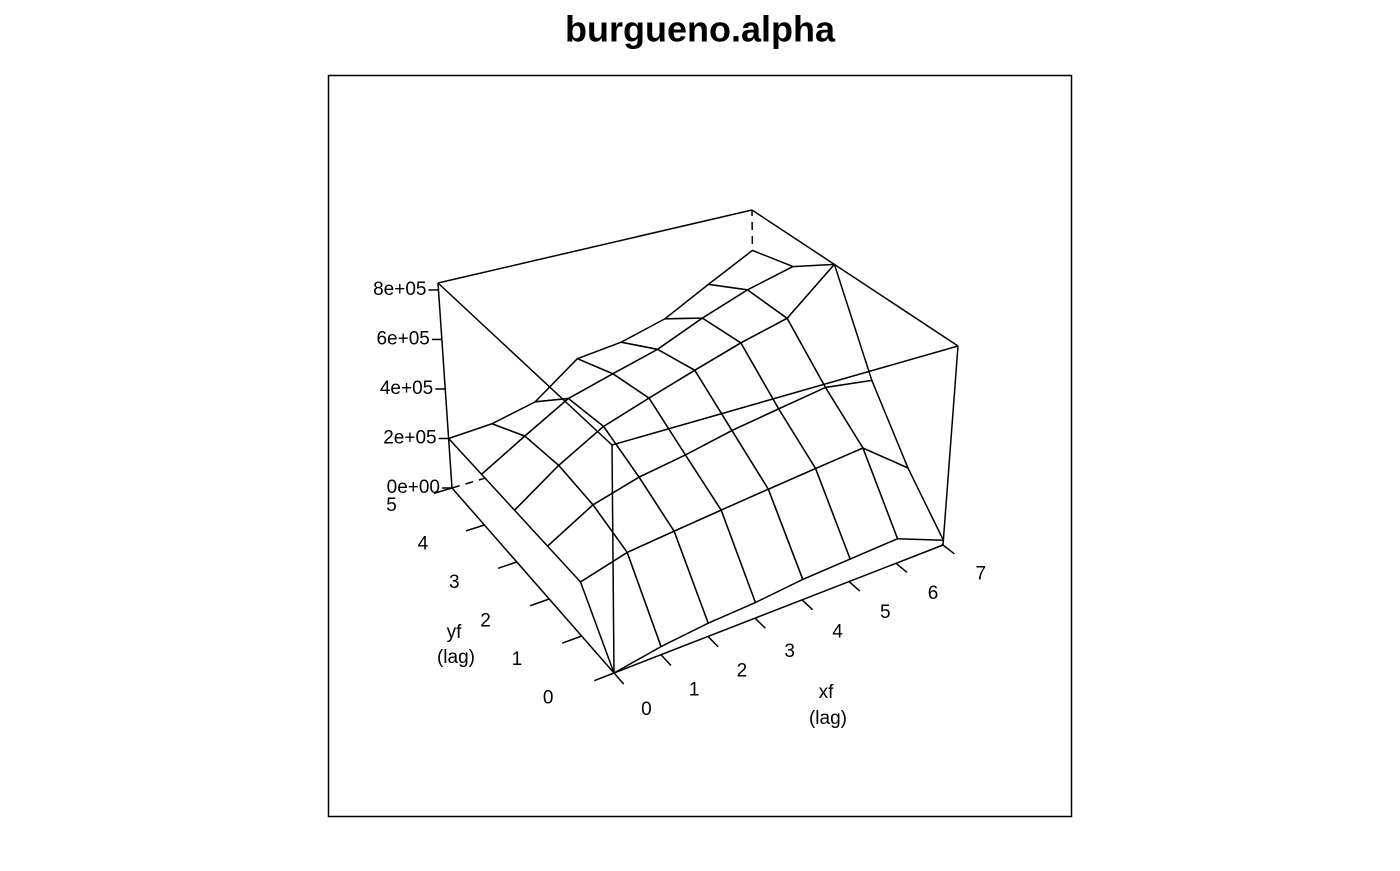 This screenshot has height=871, width=1400. I want to click on chart-title: burgueno.alpha, so click(700, 29).